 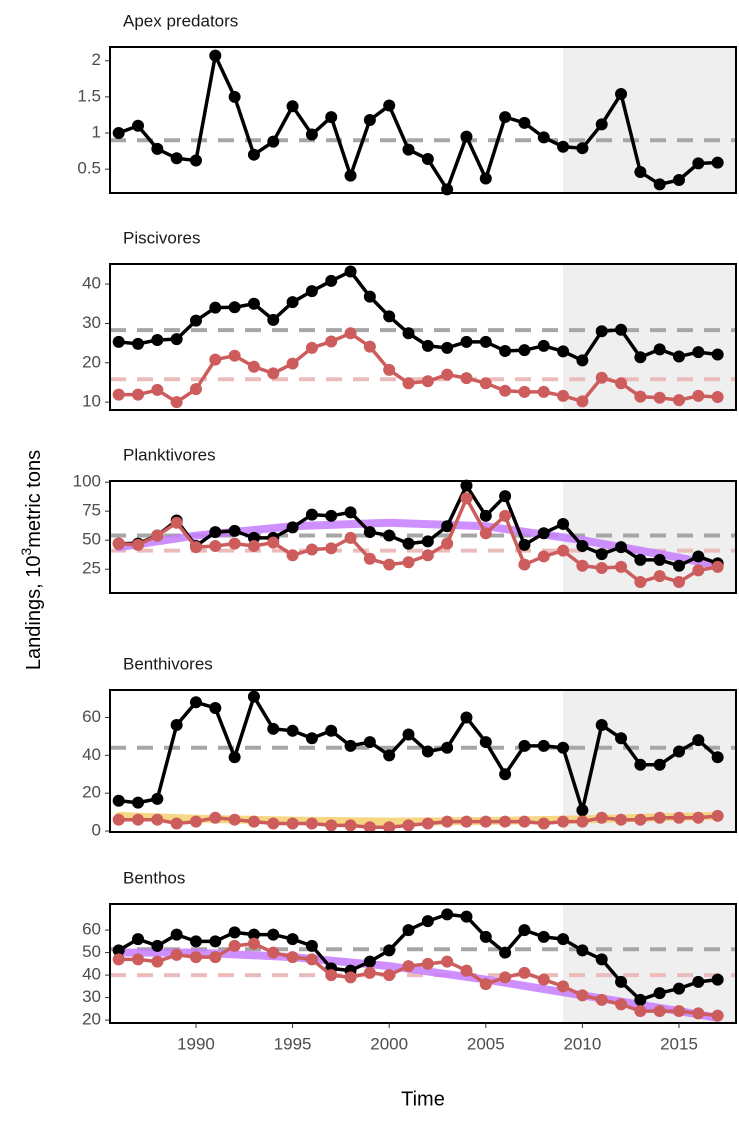 What do you see at coordinates (423, 761) in the screenshot?
I see `panel-frame` at bounding box center [423, 761].